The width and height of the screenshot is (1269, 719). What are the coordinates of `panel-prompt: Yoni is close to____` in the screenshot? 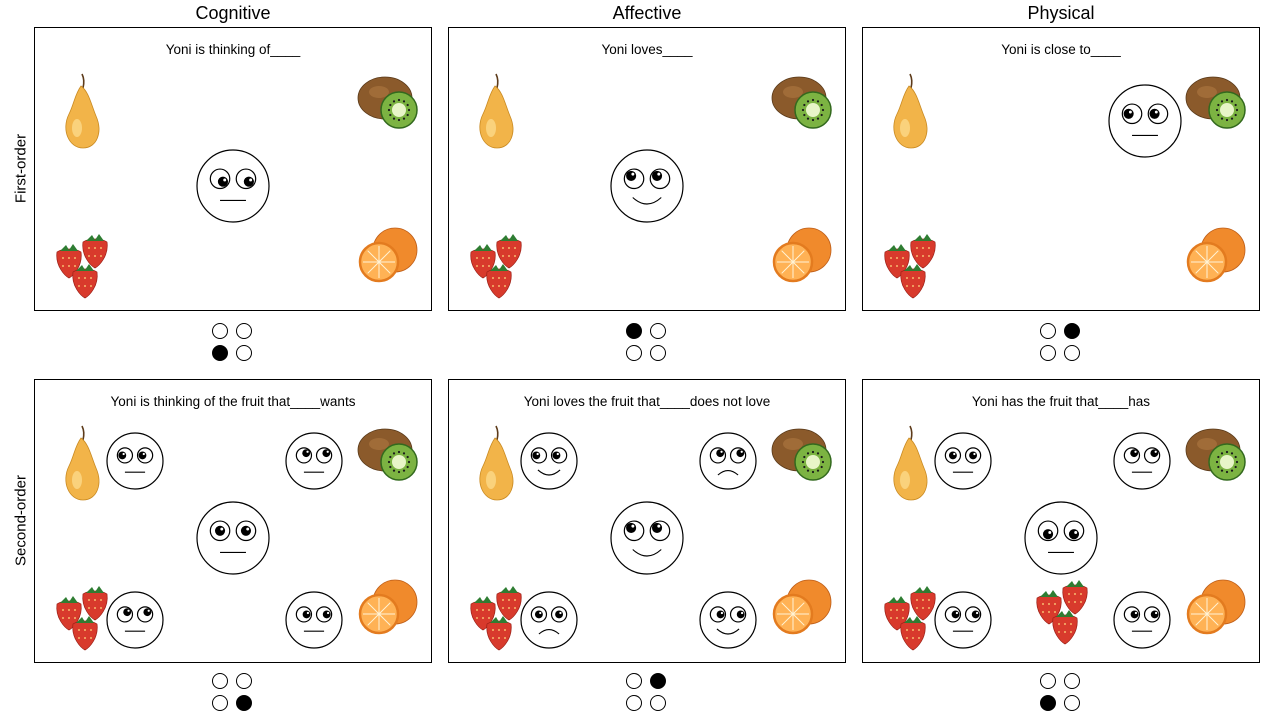 It's located at (1061, 49).